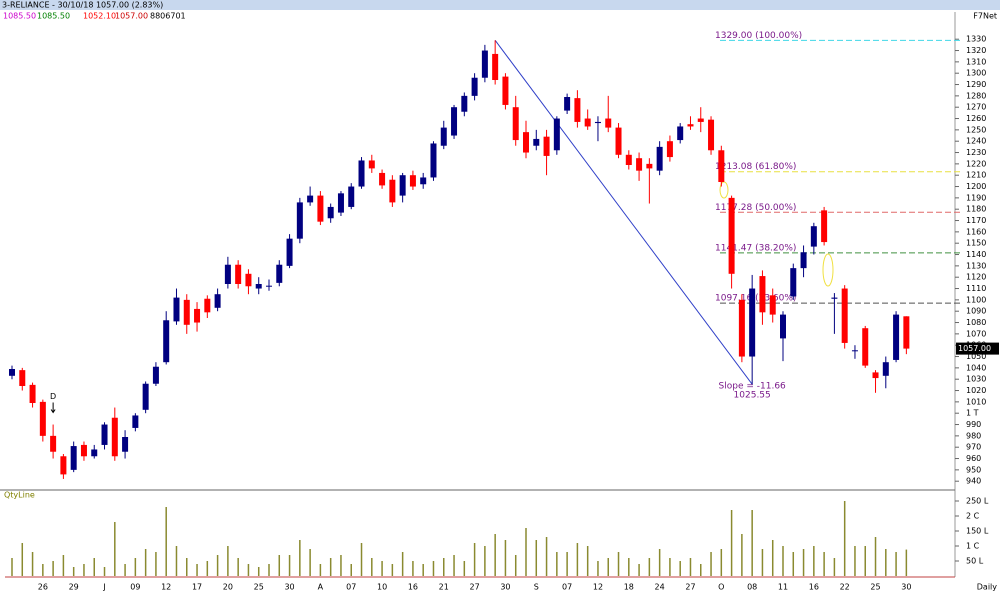 The height and width of the screenshot is (596, 1000). What do you see at coordinates (976, 265) in the screenshot?
I see `y-tick-label: 1130` at bounding box center [976, 265].